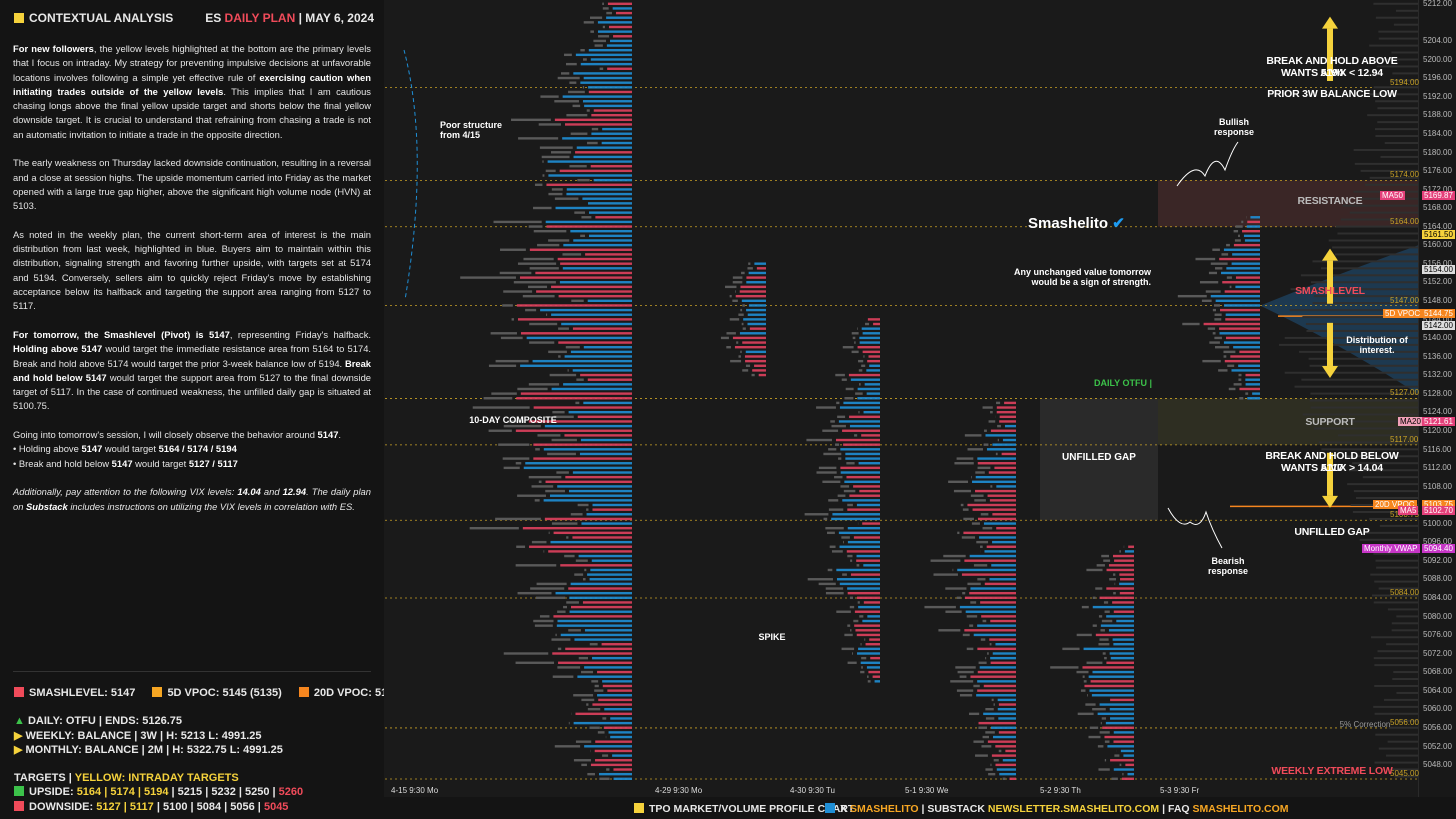  Describe the element at coordinates (1228, 566) in the screenshot. I see `bearish-note: Bearish response` at that location.